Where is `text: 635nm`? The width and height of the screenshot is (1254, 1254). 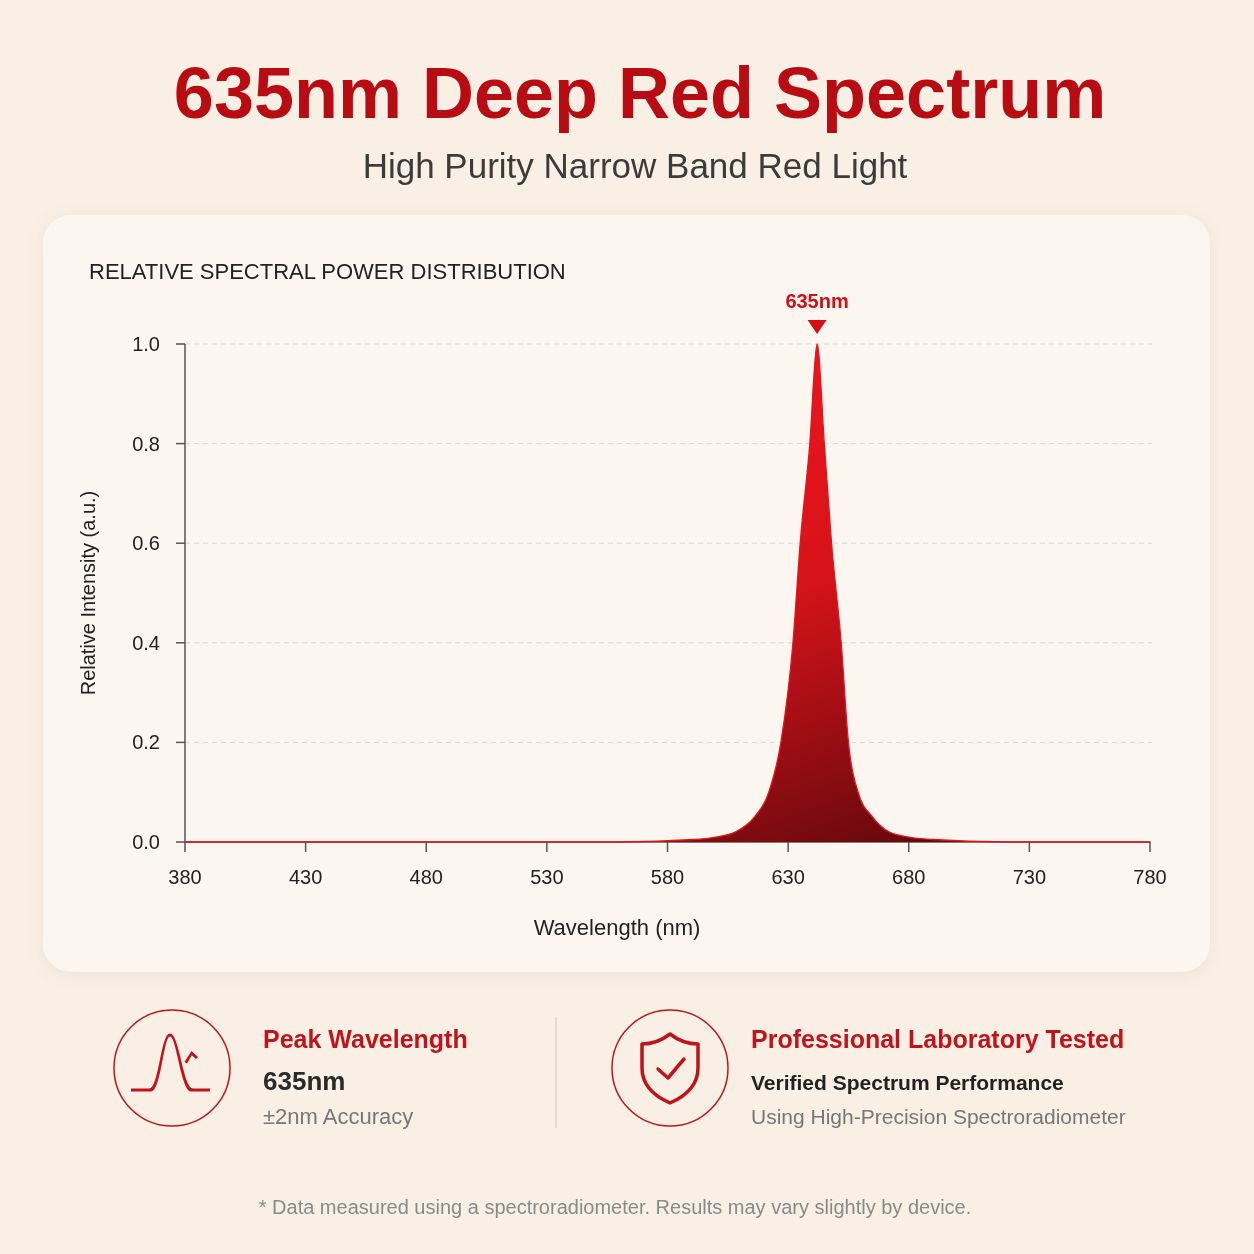 text: 635nm is located at coordinates (304, 1081).